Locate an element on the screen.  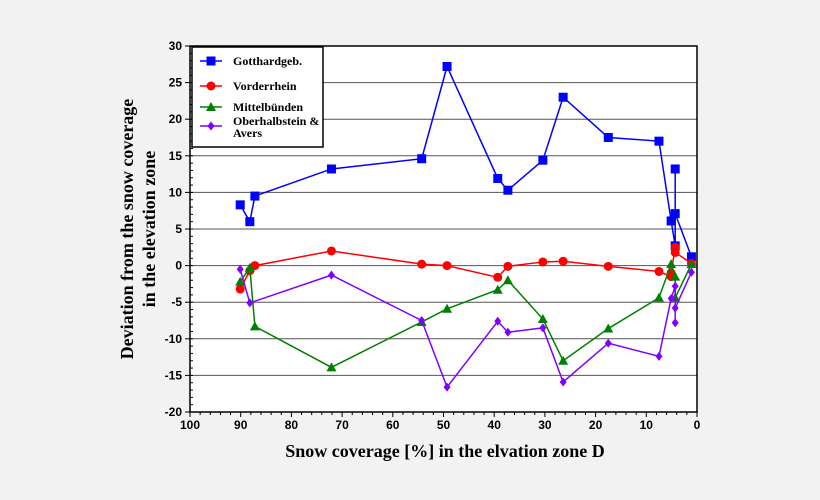
x-tick-label: 80 is located at coordinates (292, 425).